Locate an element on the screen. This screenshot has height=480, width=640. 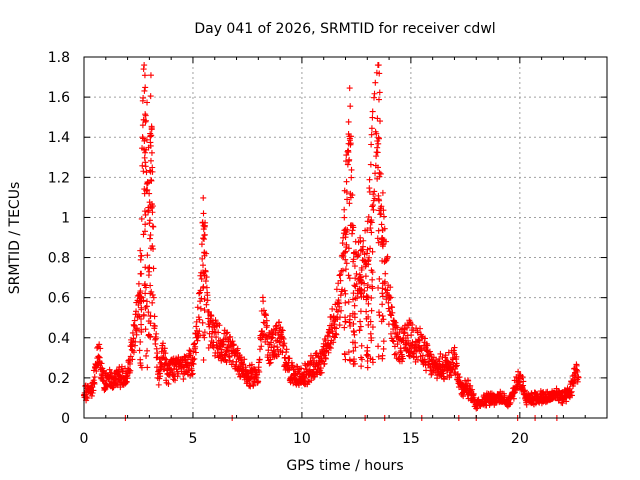
y-tick-label: 0.4 is located at coordinates (59, 339).